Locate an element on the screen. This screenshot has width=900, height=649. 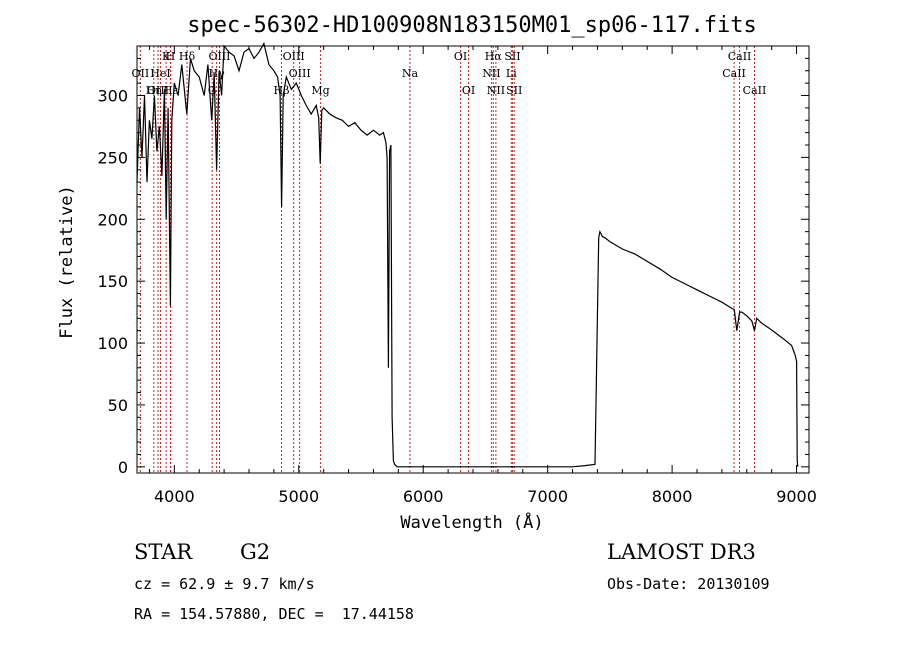
line-label-13: Na is located at coordinates (410, 73).